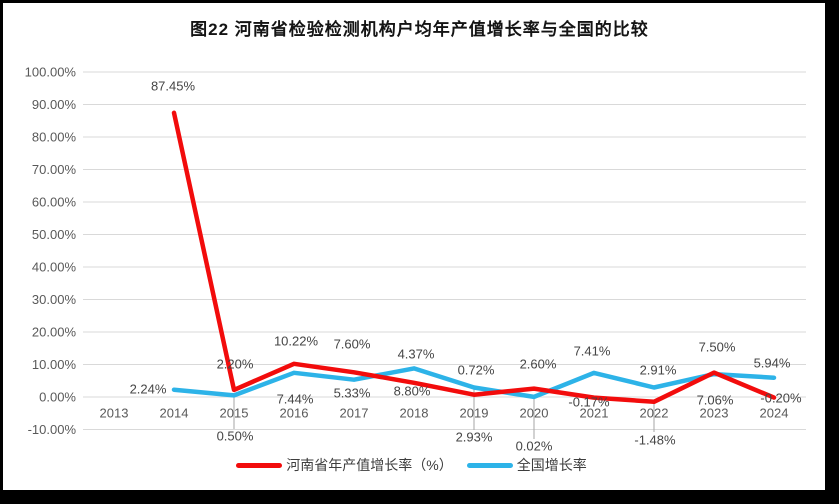  I want to click on data-label: 2.60%, so click(538, 364).